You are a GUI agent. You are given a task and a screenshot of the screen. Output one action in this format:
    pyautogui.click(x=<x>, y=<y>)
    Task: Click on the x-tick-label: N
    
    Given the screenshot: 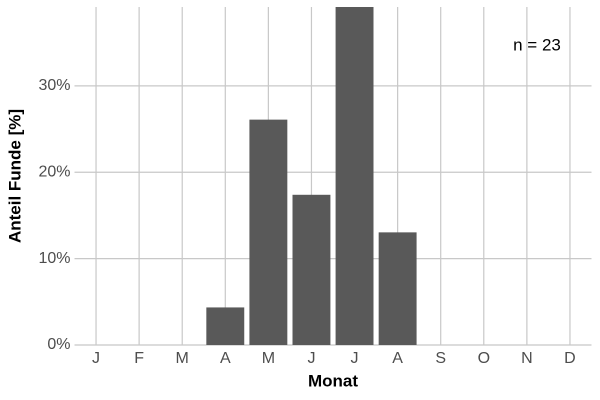 What is the action you would take?
    pyautogui.click(x=527, y=358)
    